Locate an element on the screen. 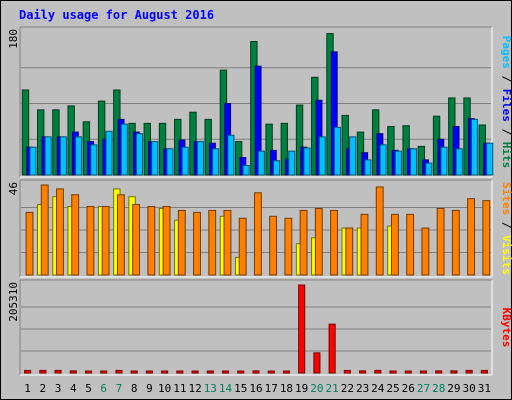  y-max-label: 180 is located at coordinates (13, 39).